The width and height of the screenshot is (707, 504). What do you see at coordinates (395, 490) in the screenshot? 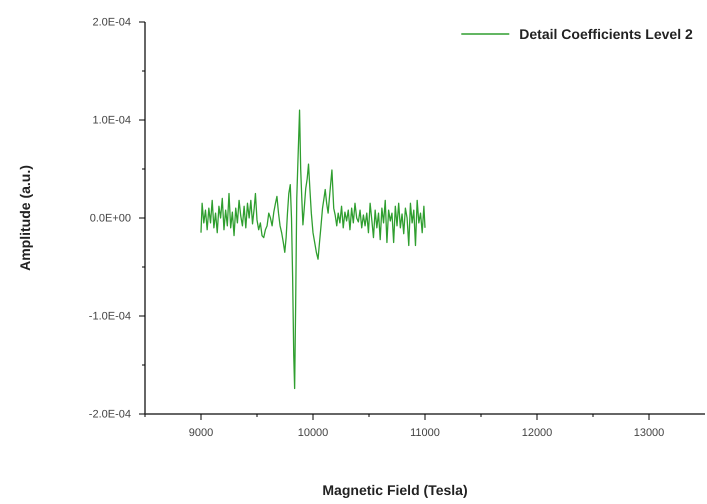
I see `x-axis-title: Magnetic Field (Tesla)` at bounding box center [395, 490].